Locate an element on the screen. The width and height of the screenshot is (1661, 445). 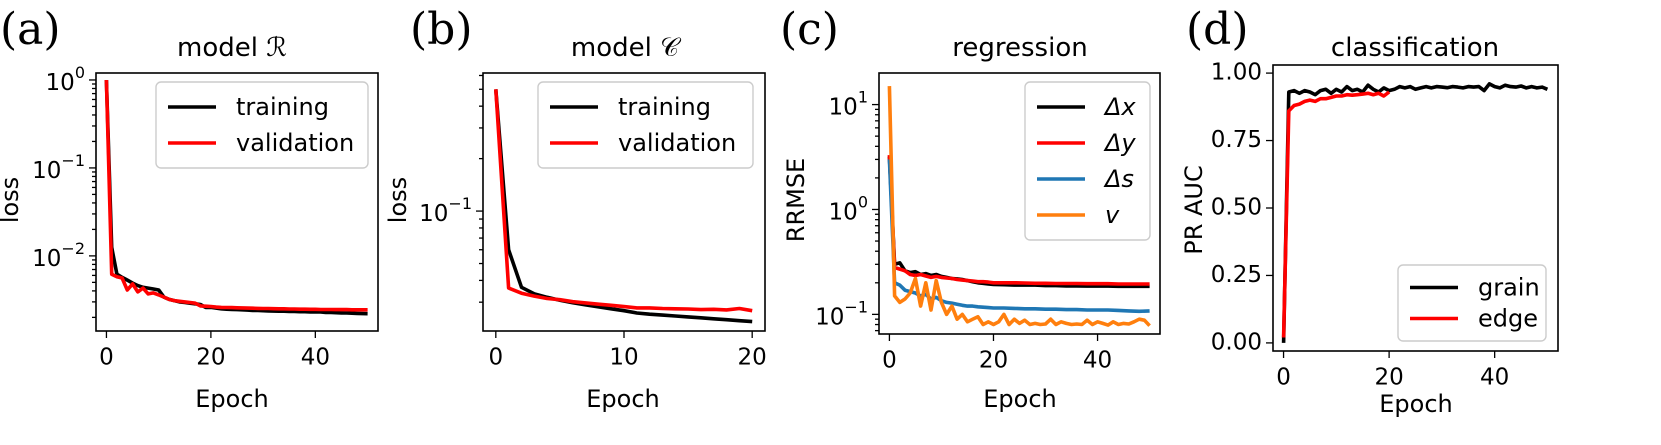
chart-title: regression is located at coordinates (1019, 48).